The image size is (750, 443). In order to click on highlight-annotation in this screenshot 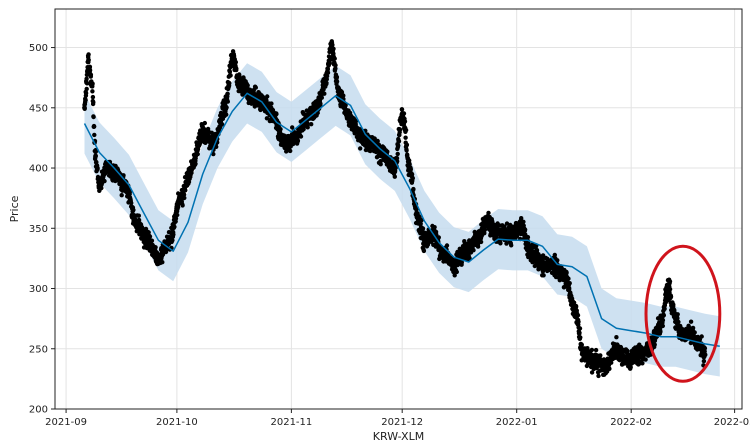, I will do `click(683, 313)`.